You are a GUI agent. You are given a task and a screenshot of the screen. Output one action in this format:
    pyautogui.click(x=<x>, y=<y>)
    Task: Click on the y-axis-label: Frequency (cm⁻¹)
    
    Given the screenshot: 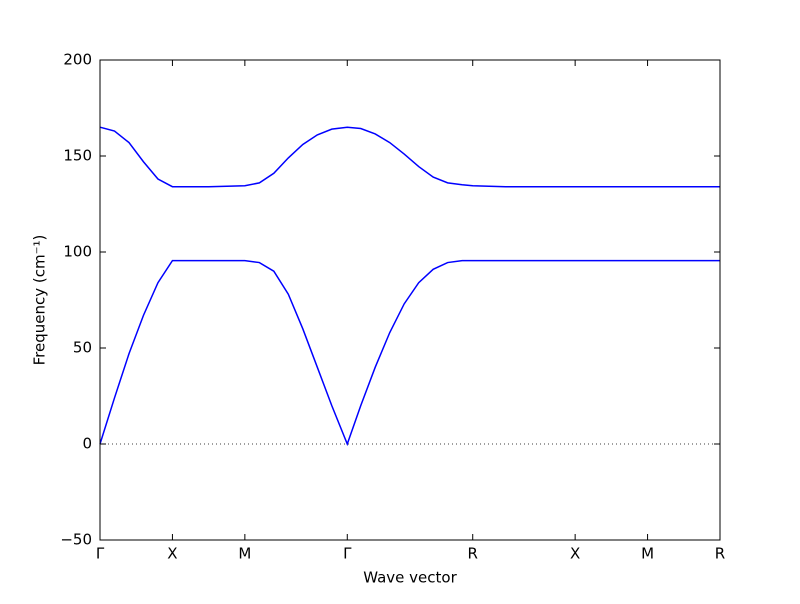 What is the action you would take?
    pyautogui.click(x=40, y=300)
    